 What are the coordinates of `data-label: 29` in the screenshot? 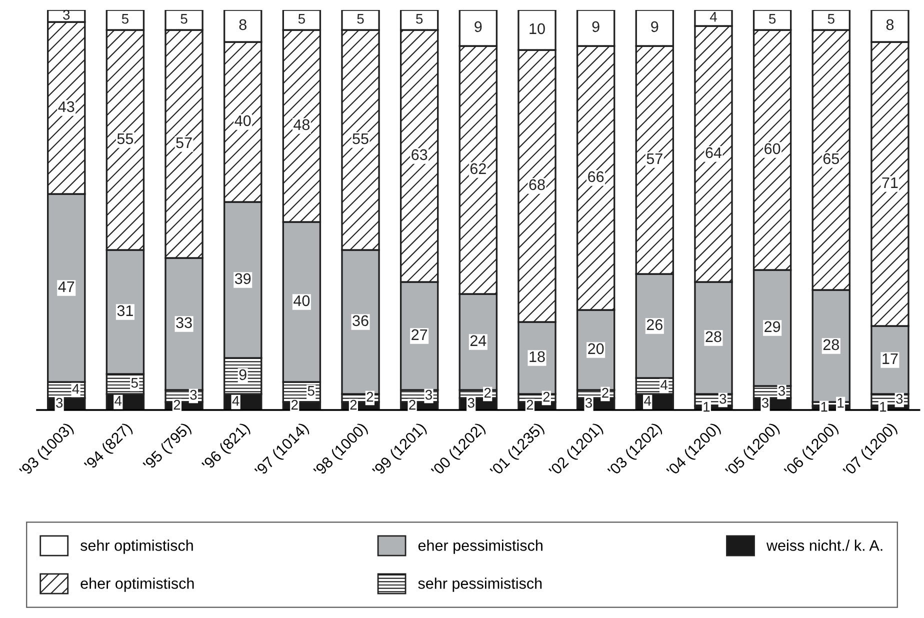 It's located at (772, 326).